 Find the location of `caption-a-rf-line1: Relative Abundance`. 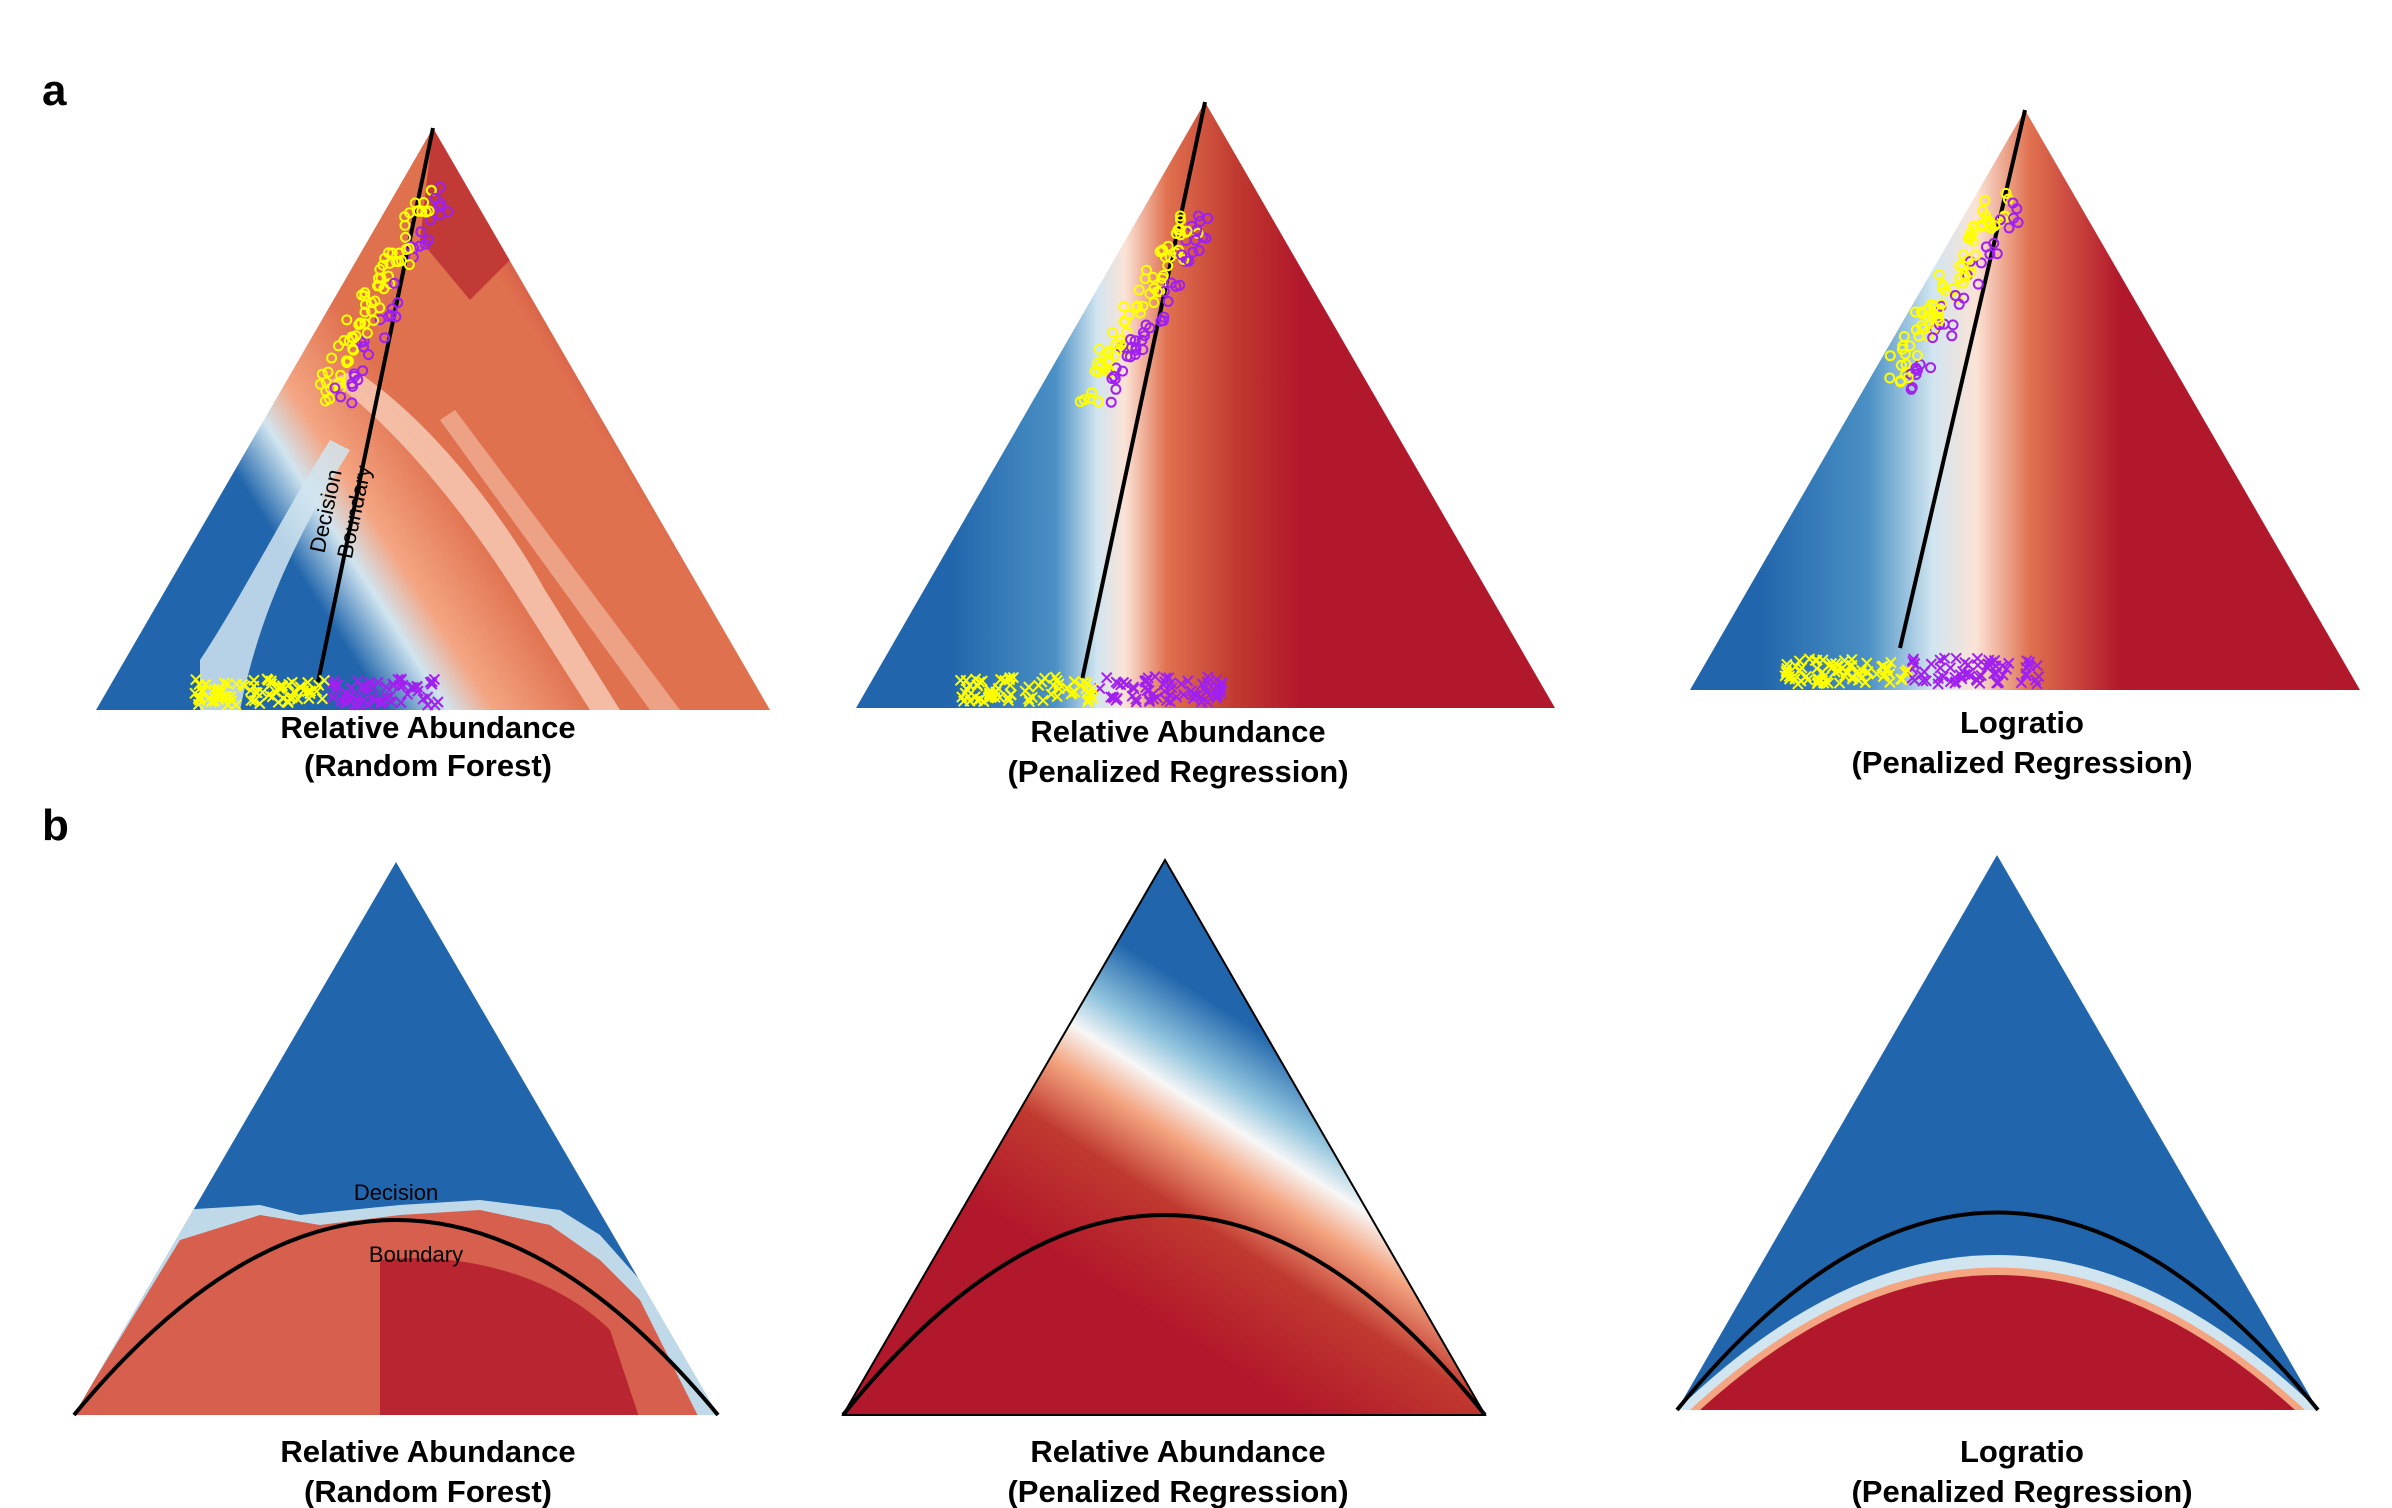

caption-a-rf-line1: Relative Abundance is located at coordinates (427, 727).